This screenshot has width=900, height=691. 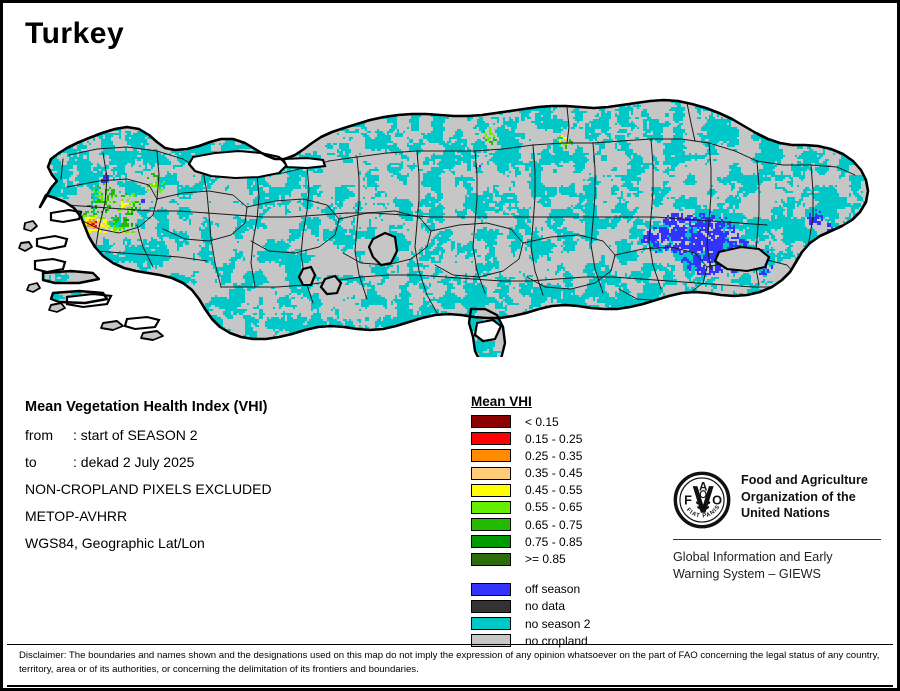 I want to click on fao-org-line-2: Organization of the, so click(x=798, y=496).